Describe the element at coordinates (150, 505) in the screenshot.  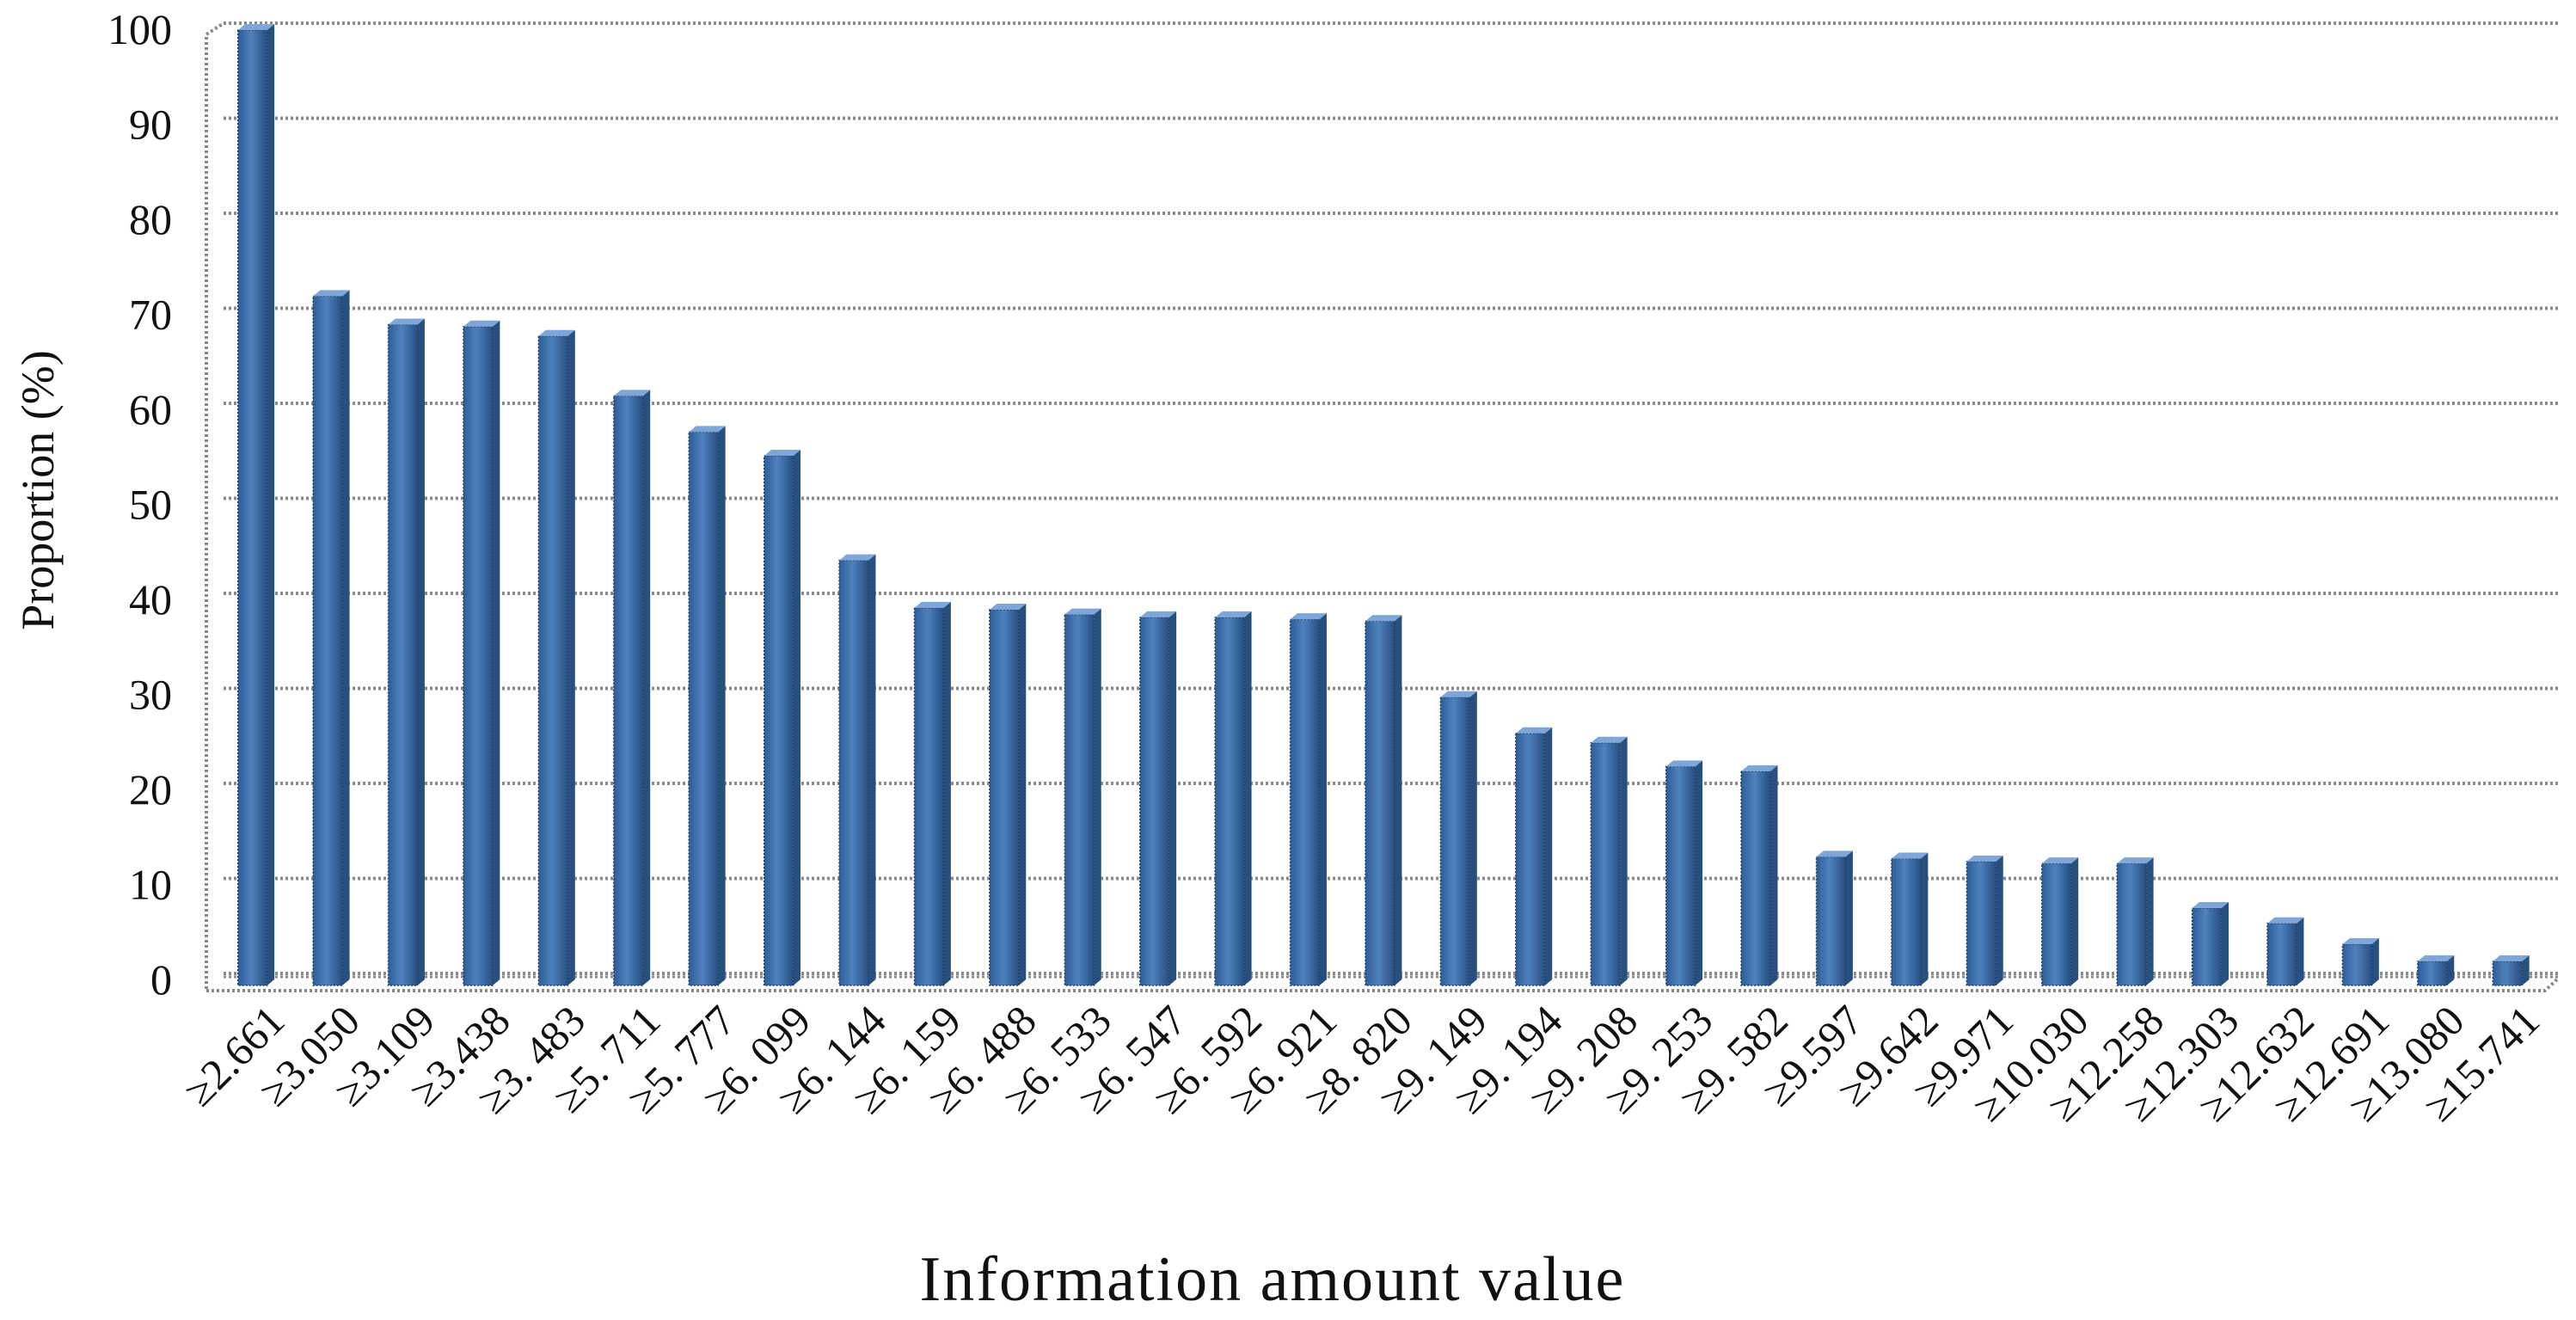
I see `y-tick-label: 50` at that location.